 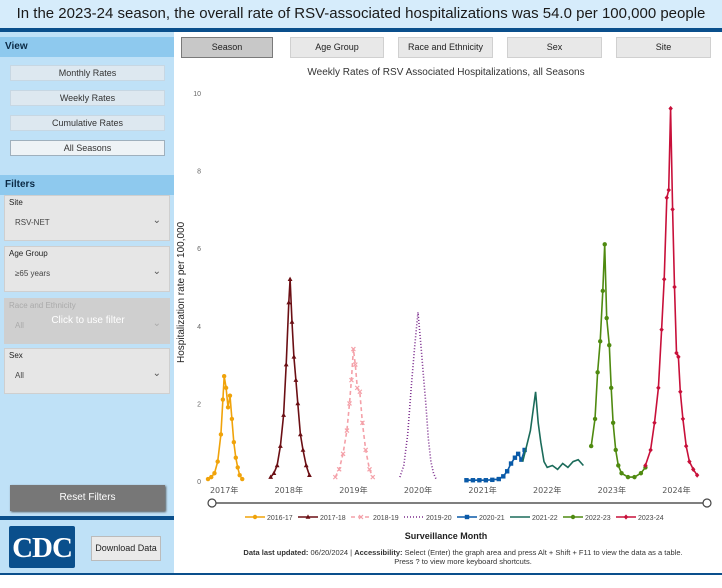 I want to click on accessibility-label: Accessibility:, so click(x=378, y=552).